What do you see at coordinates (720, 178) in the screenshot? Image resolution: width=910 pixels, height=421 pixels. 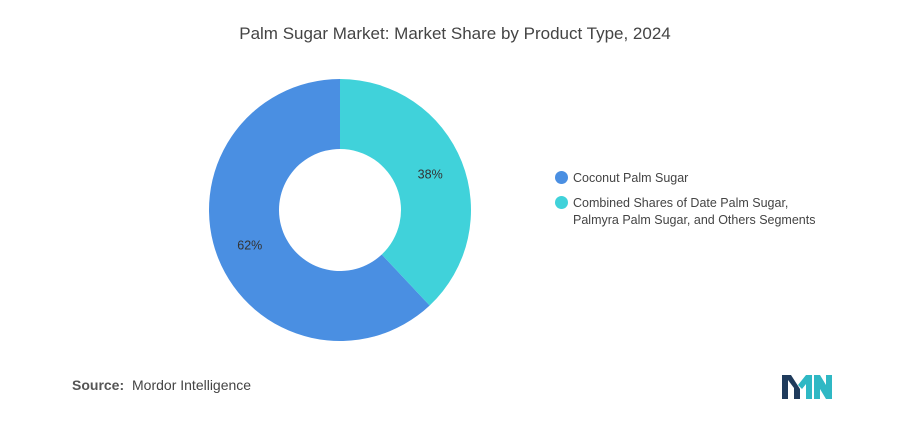 I see `legend-item-coconut-palm-sugar: Coconut Palm Sugar` at bounding box center [720, 178].